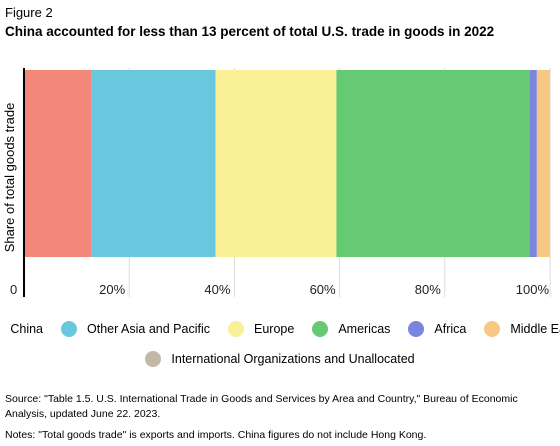  I want to click on bar-segment-china, so click(58, 163).